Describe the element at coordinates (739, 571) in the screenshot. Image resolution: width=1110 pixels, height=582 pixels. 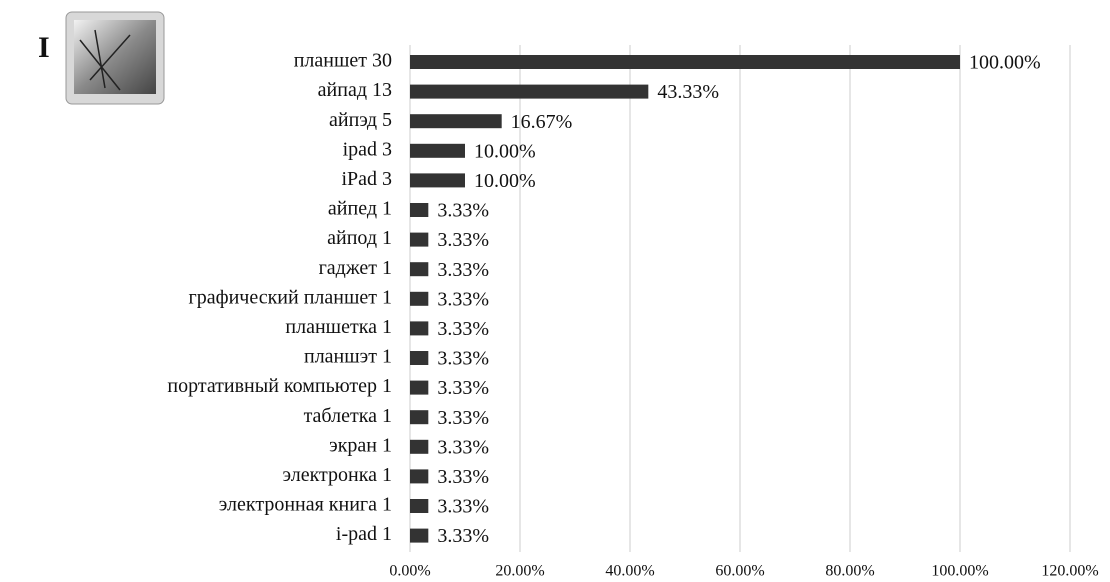
I see `x-tick-label: 60.00%` at that location.